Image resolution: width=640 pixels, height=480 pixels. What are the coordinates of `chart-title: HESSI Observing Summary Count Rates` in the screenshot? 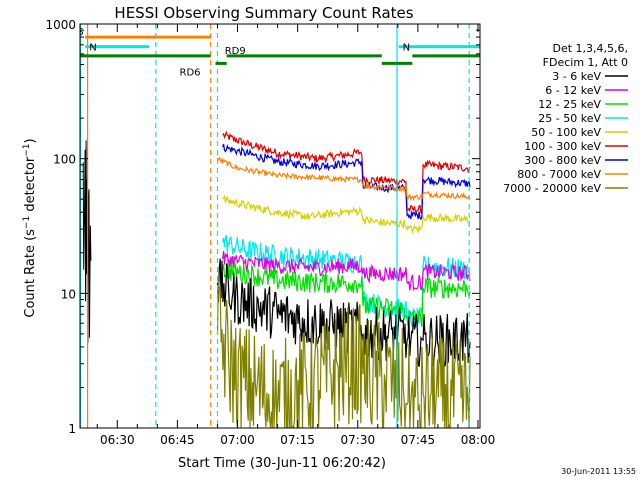 It's located at (263, 13).